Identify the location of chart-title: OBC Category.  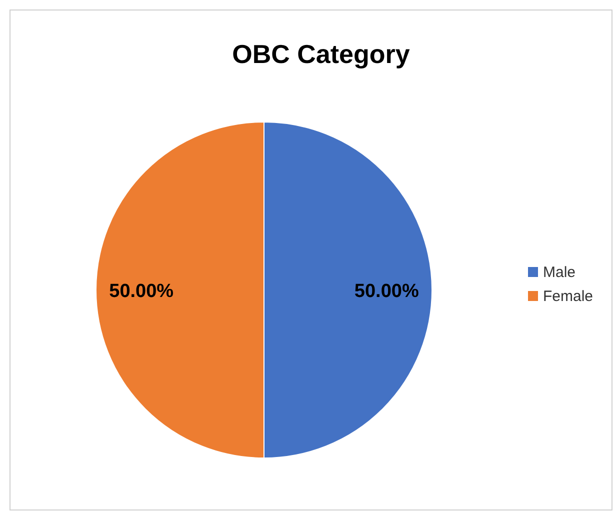
(321, 54).